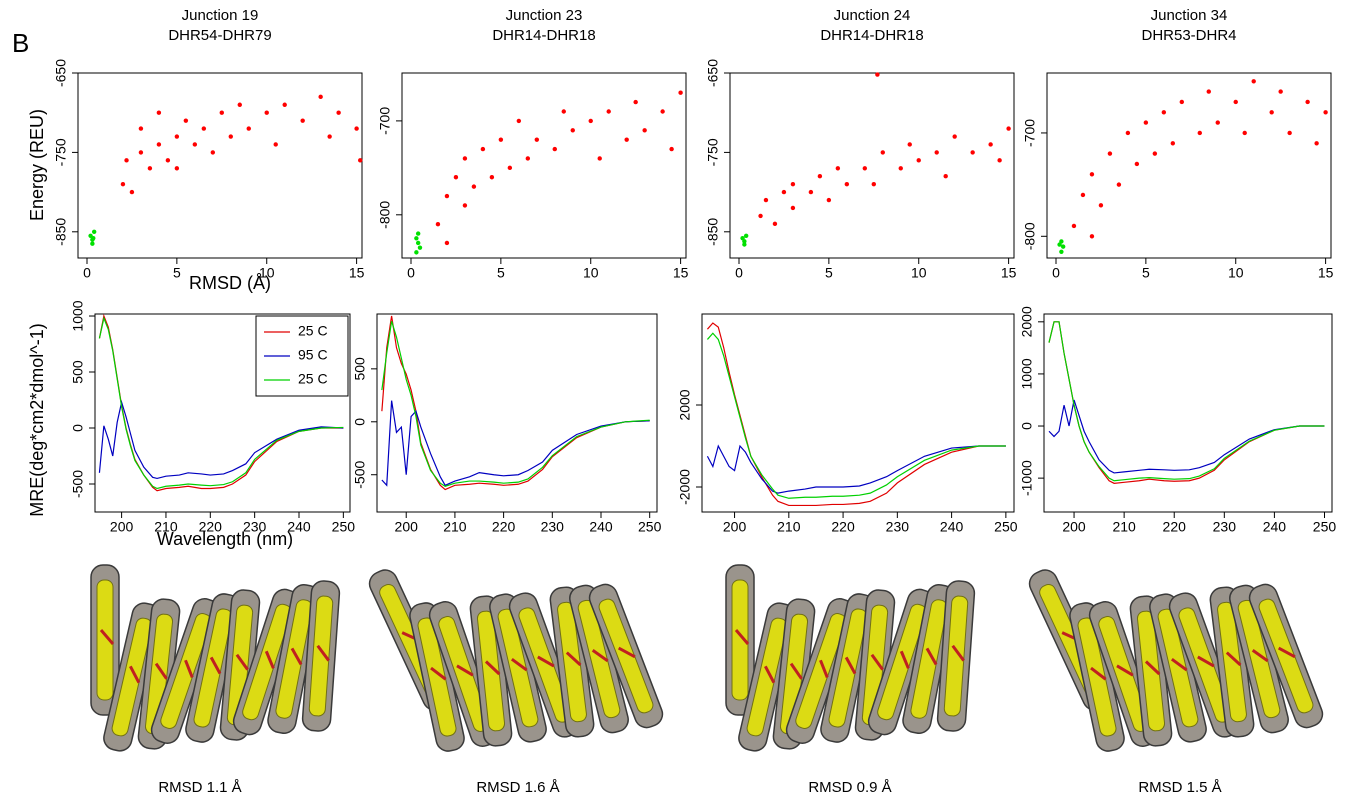  I want to click on y-tick-label: 0, so click(1027, 426).